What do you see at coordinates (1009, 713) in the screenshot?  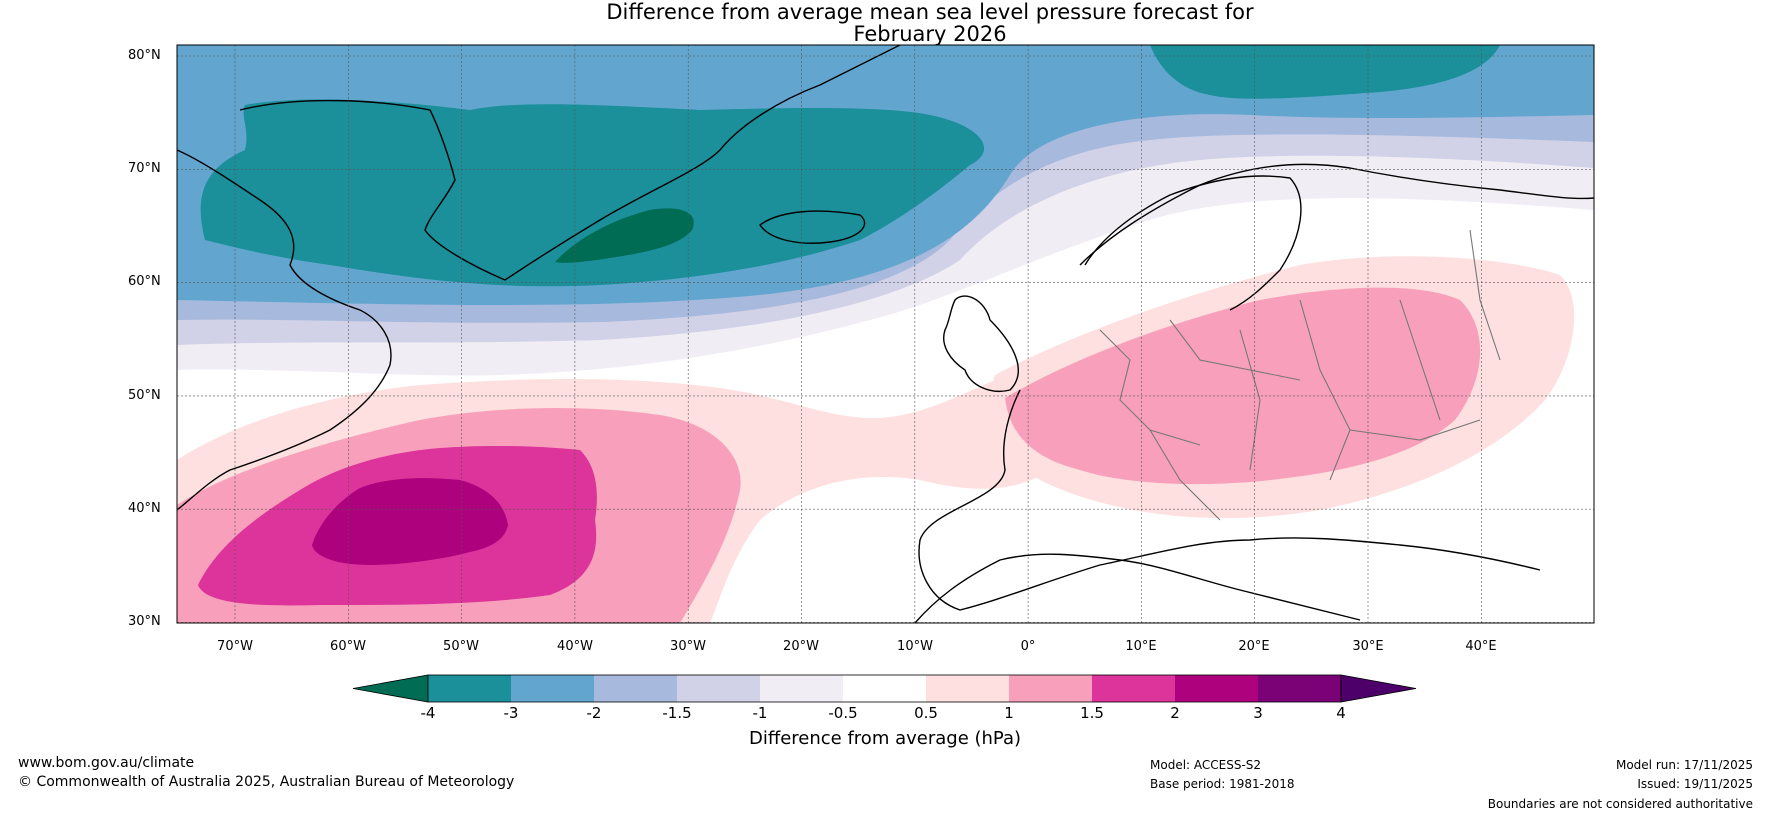 I see `colorbar-tick-8: 1` at bounding box center [1009, 713].